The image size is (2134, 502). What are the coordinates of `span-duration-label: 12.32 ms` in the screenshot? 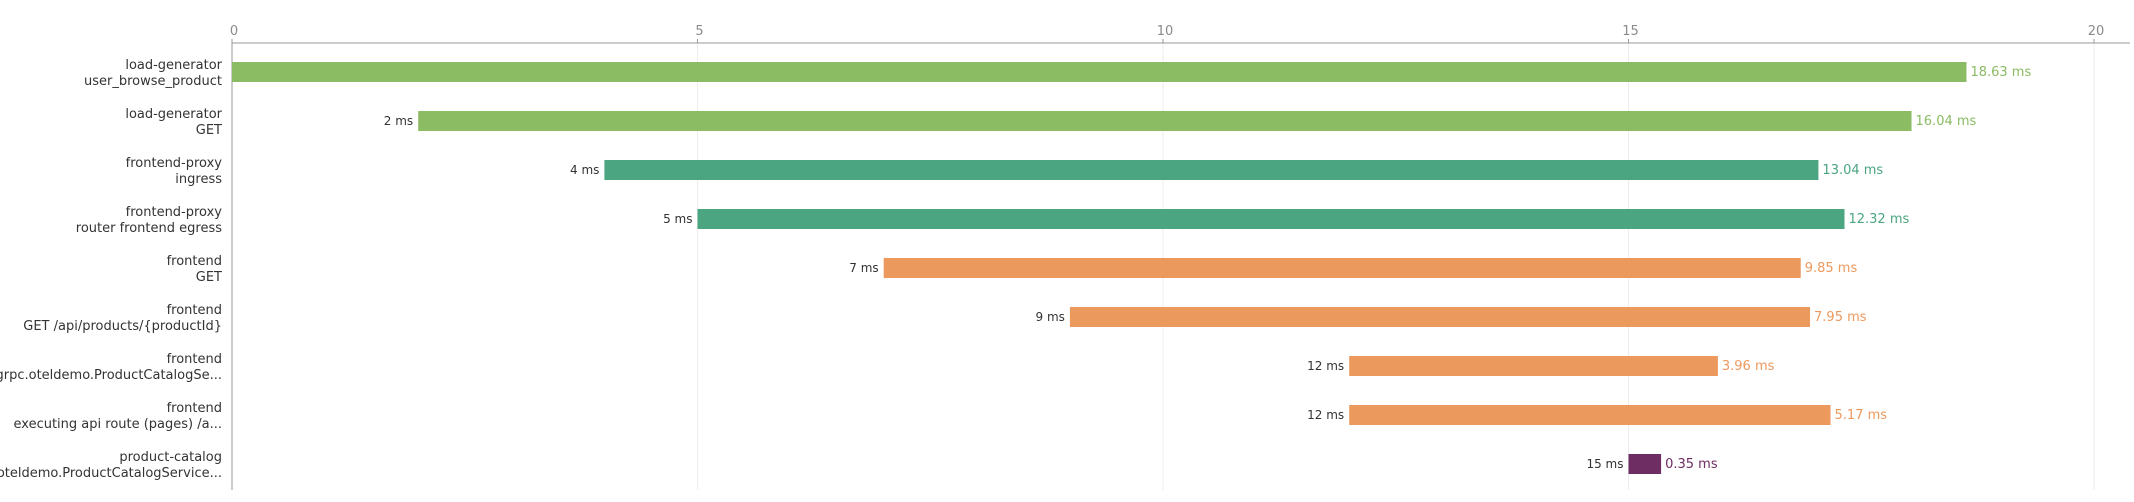 It's located at (1878, 219).